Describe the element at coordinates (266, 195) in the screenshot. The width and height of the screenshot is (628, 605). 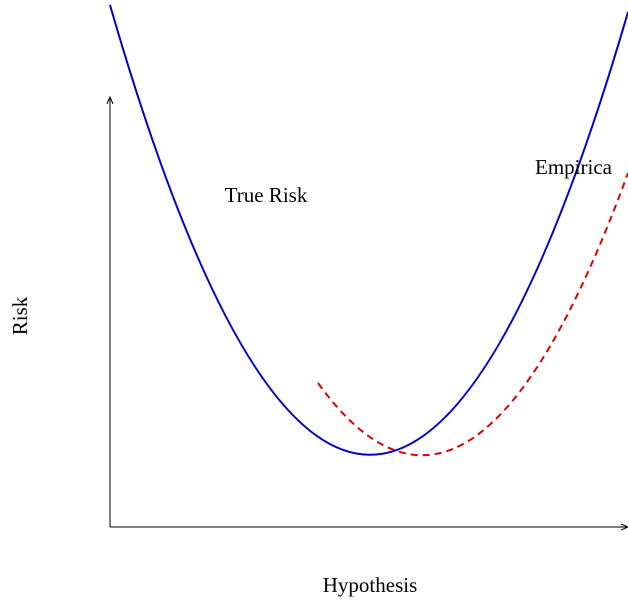
I see `true-risk-label: True Risk` at that location.